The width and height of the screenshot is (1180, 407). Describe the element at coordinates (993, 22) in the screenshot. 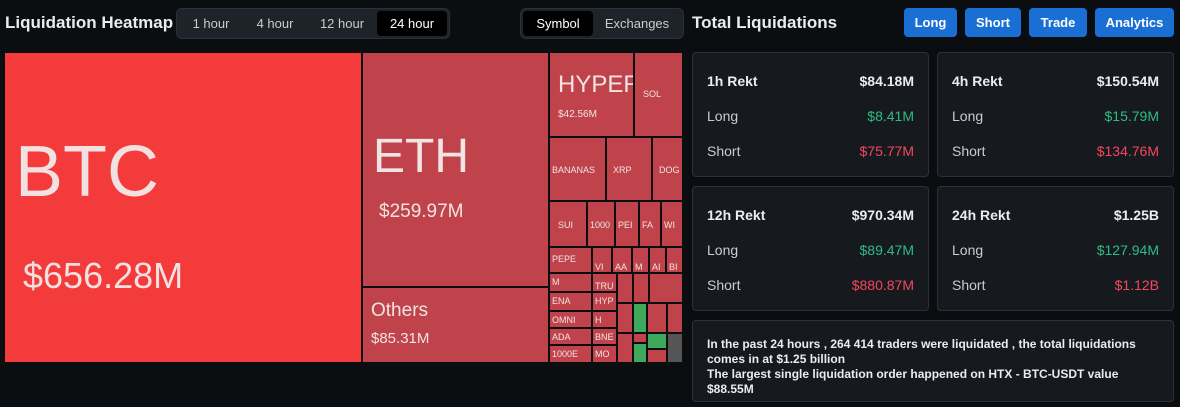

I see `button: Short` at that location.